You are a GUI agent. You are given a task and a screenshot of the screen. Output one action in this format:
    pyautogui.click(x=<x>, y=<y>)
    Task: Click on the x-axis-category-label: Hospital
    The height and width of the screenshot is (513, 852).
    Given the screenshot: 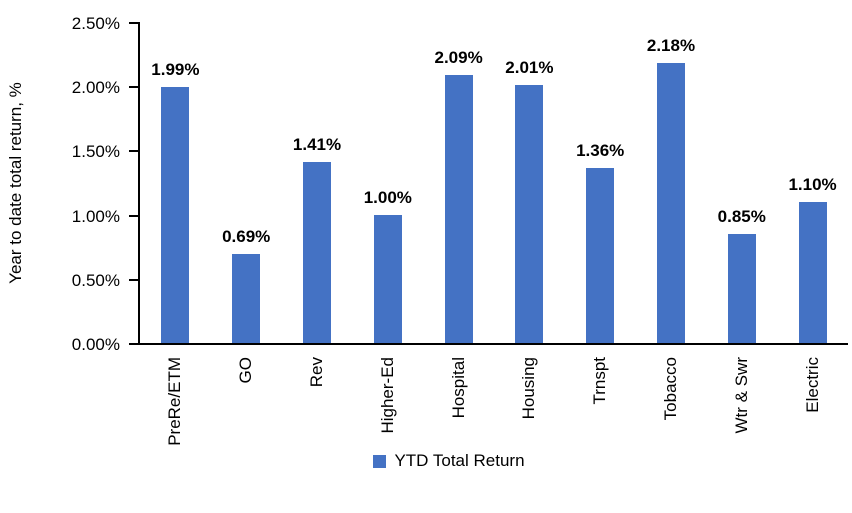 What is the action you would take?
    pyautogui.click(x=458, y=388)
    